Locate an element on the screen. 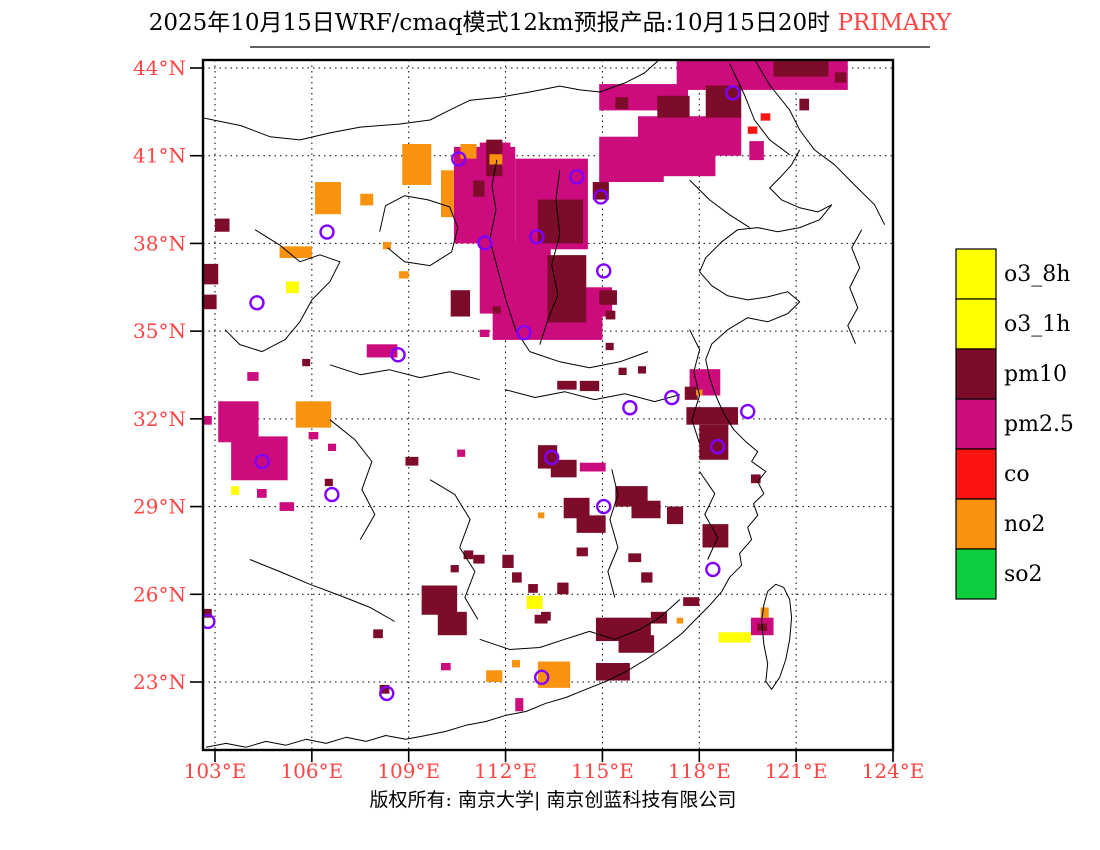 The width and height of the screenshot is (1100, 850). lon-tick-label: 112°E is located at coordinates (505, 771).